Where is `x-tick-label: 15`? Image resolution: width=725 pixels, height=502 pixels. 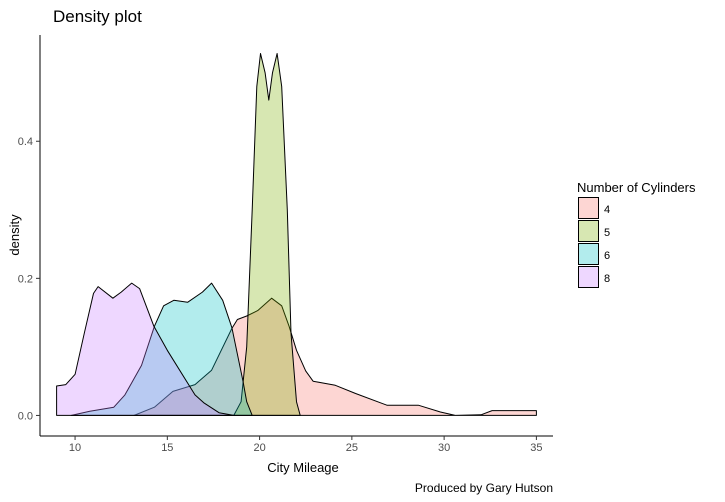 x-tick-label: 15 is located at coordinates (167, 448).